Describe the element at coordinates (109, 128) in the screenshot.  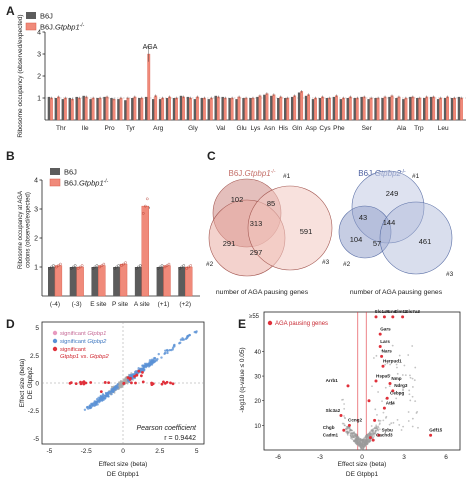
I see `panel-a-group-label: Pro` at that location.